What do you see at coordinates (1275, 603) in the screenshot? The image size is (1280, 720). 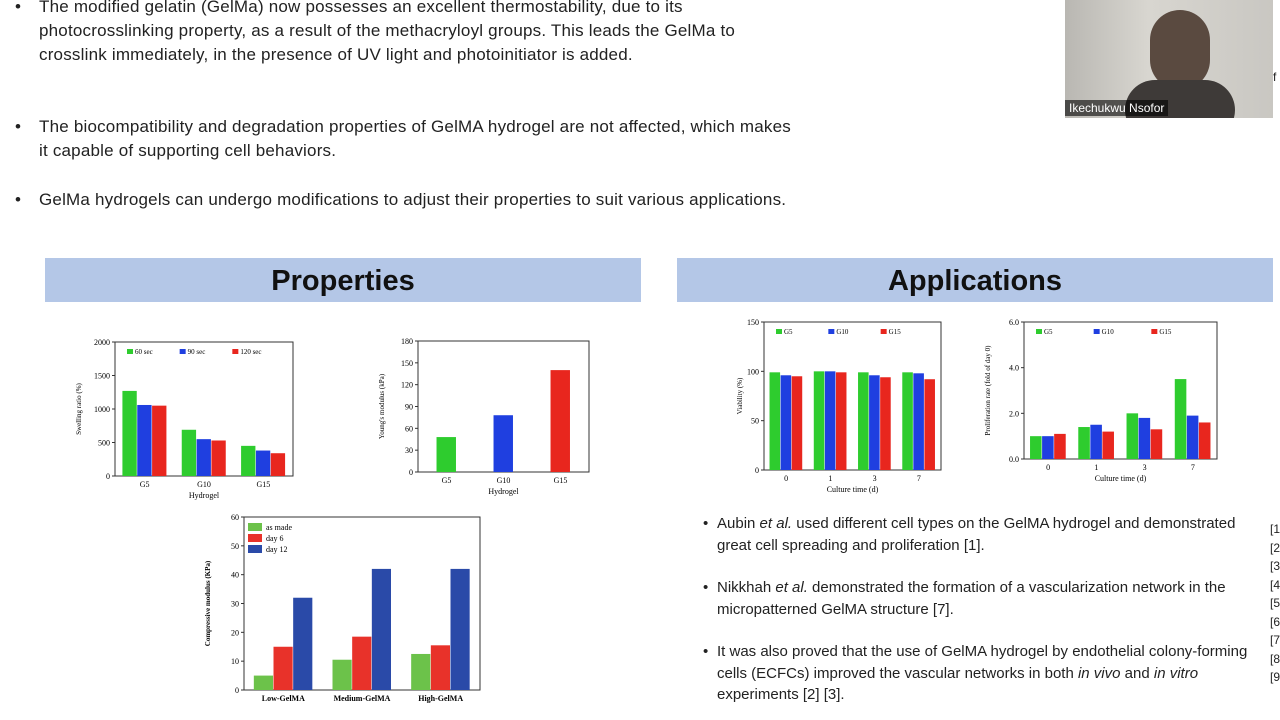 I see `references: [1 [2 [3 [4 [5 [6 [7 [8 [9` at bounding box center [1275, 603].